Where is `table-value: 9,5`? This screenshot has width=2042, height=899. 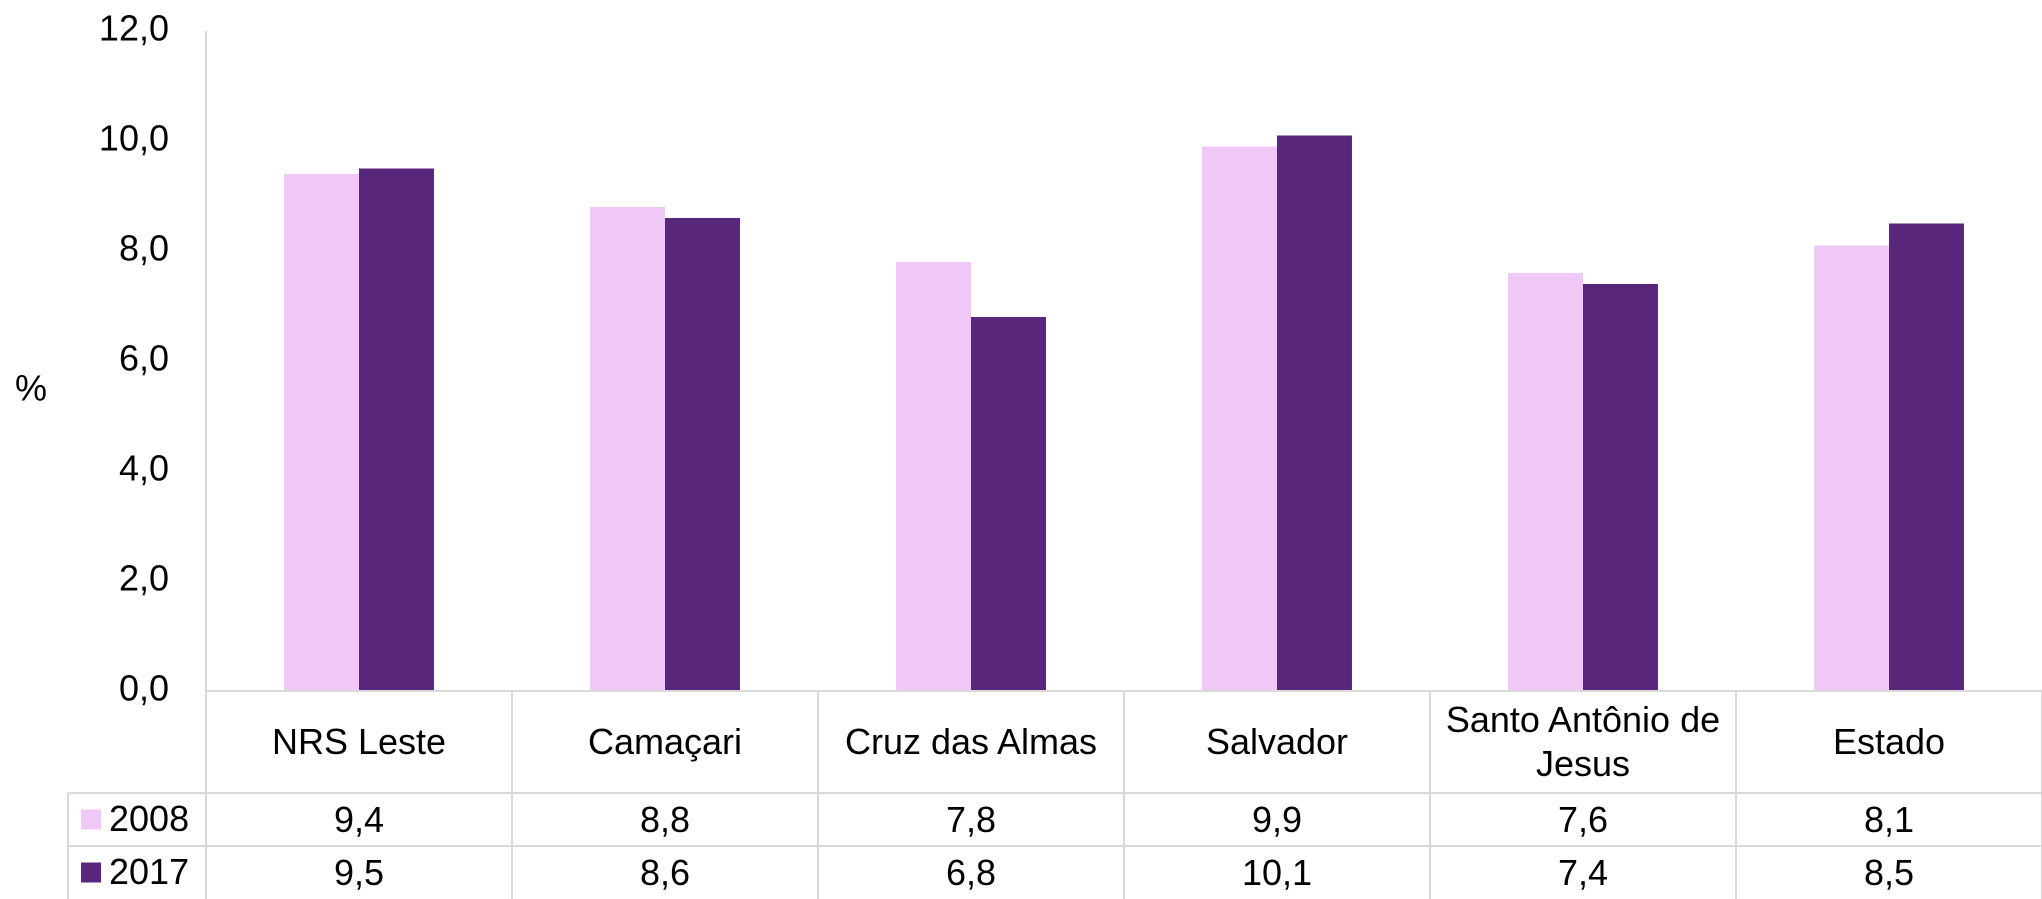
table-value: 9,5 is located at coordinates (359, 872).